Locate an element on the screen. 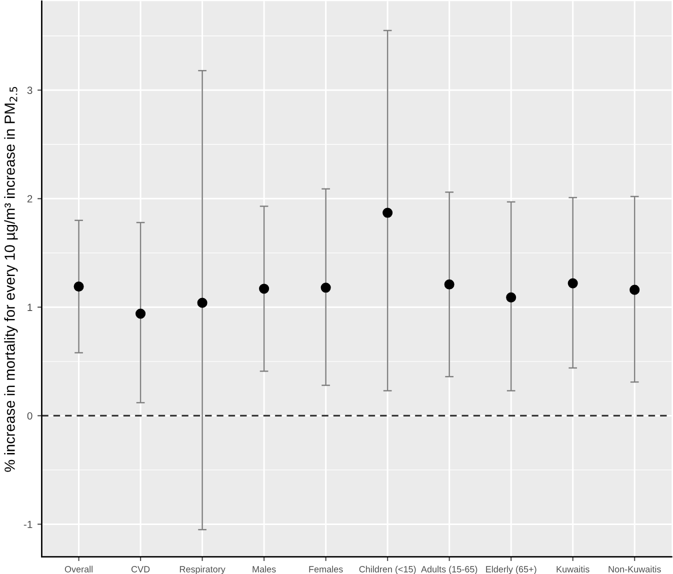 The height and width of the screenshot is (574, 673). x-tick-label: Overall is located at coordinates (78, 569).